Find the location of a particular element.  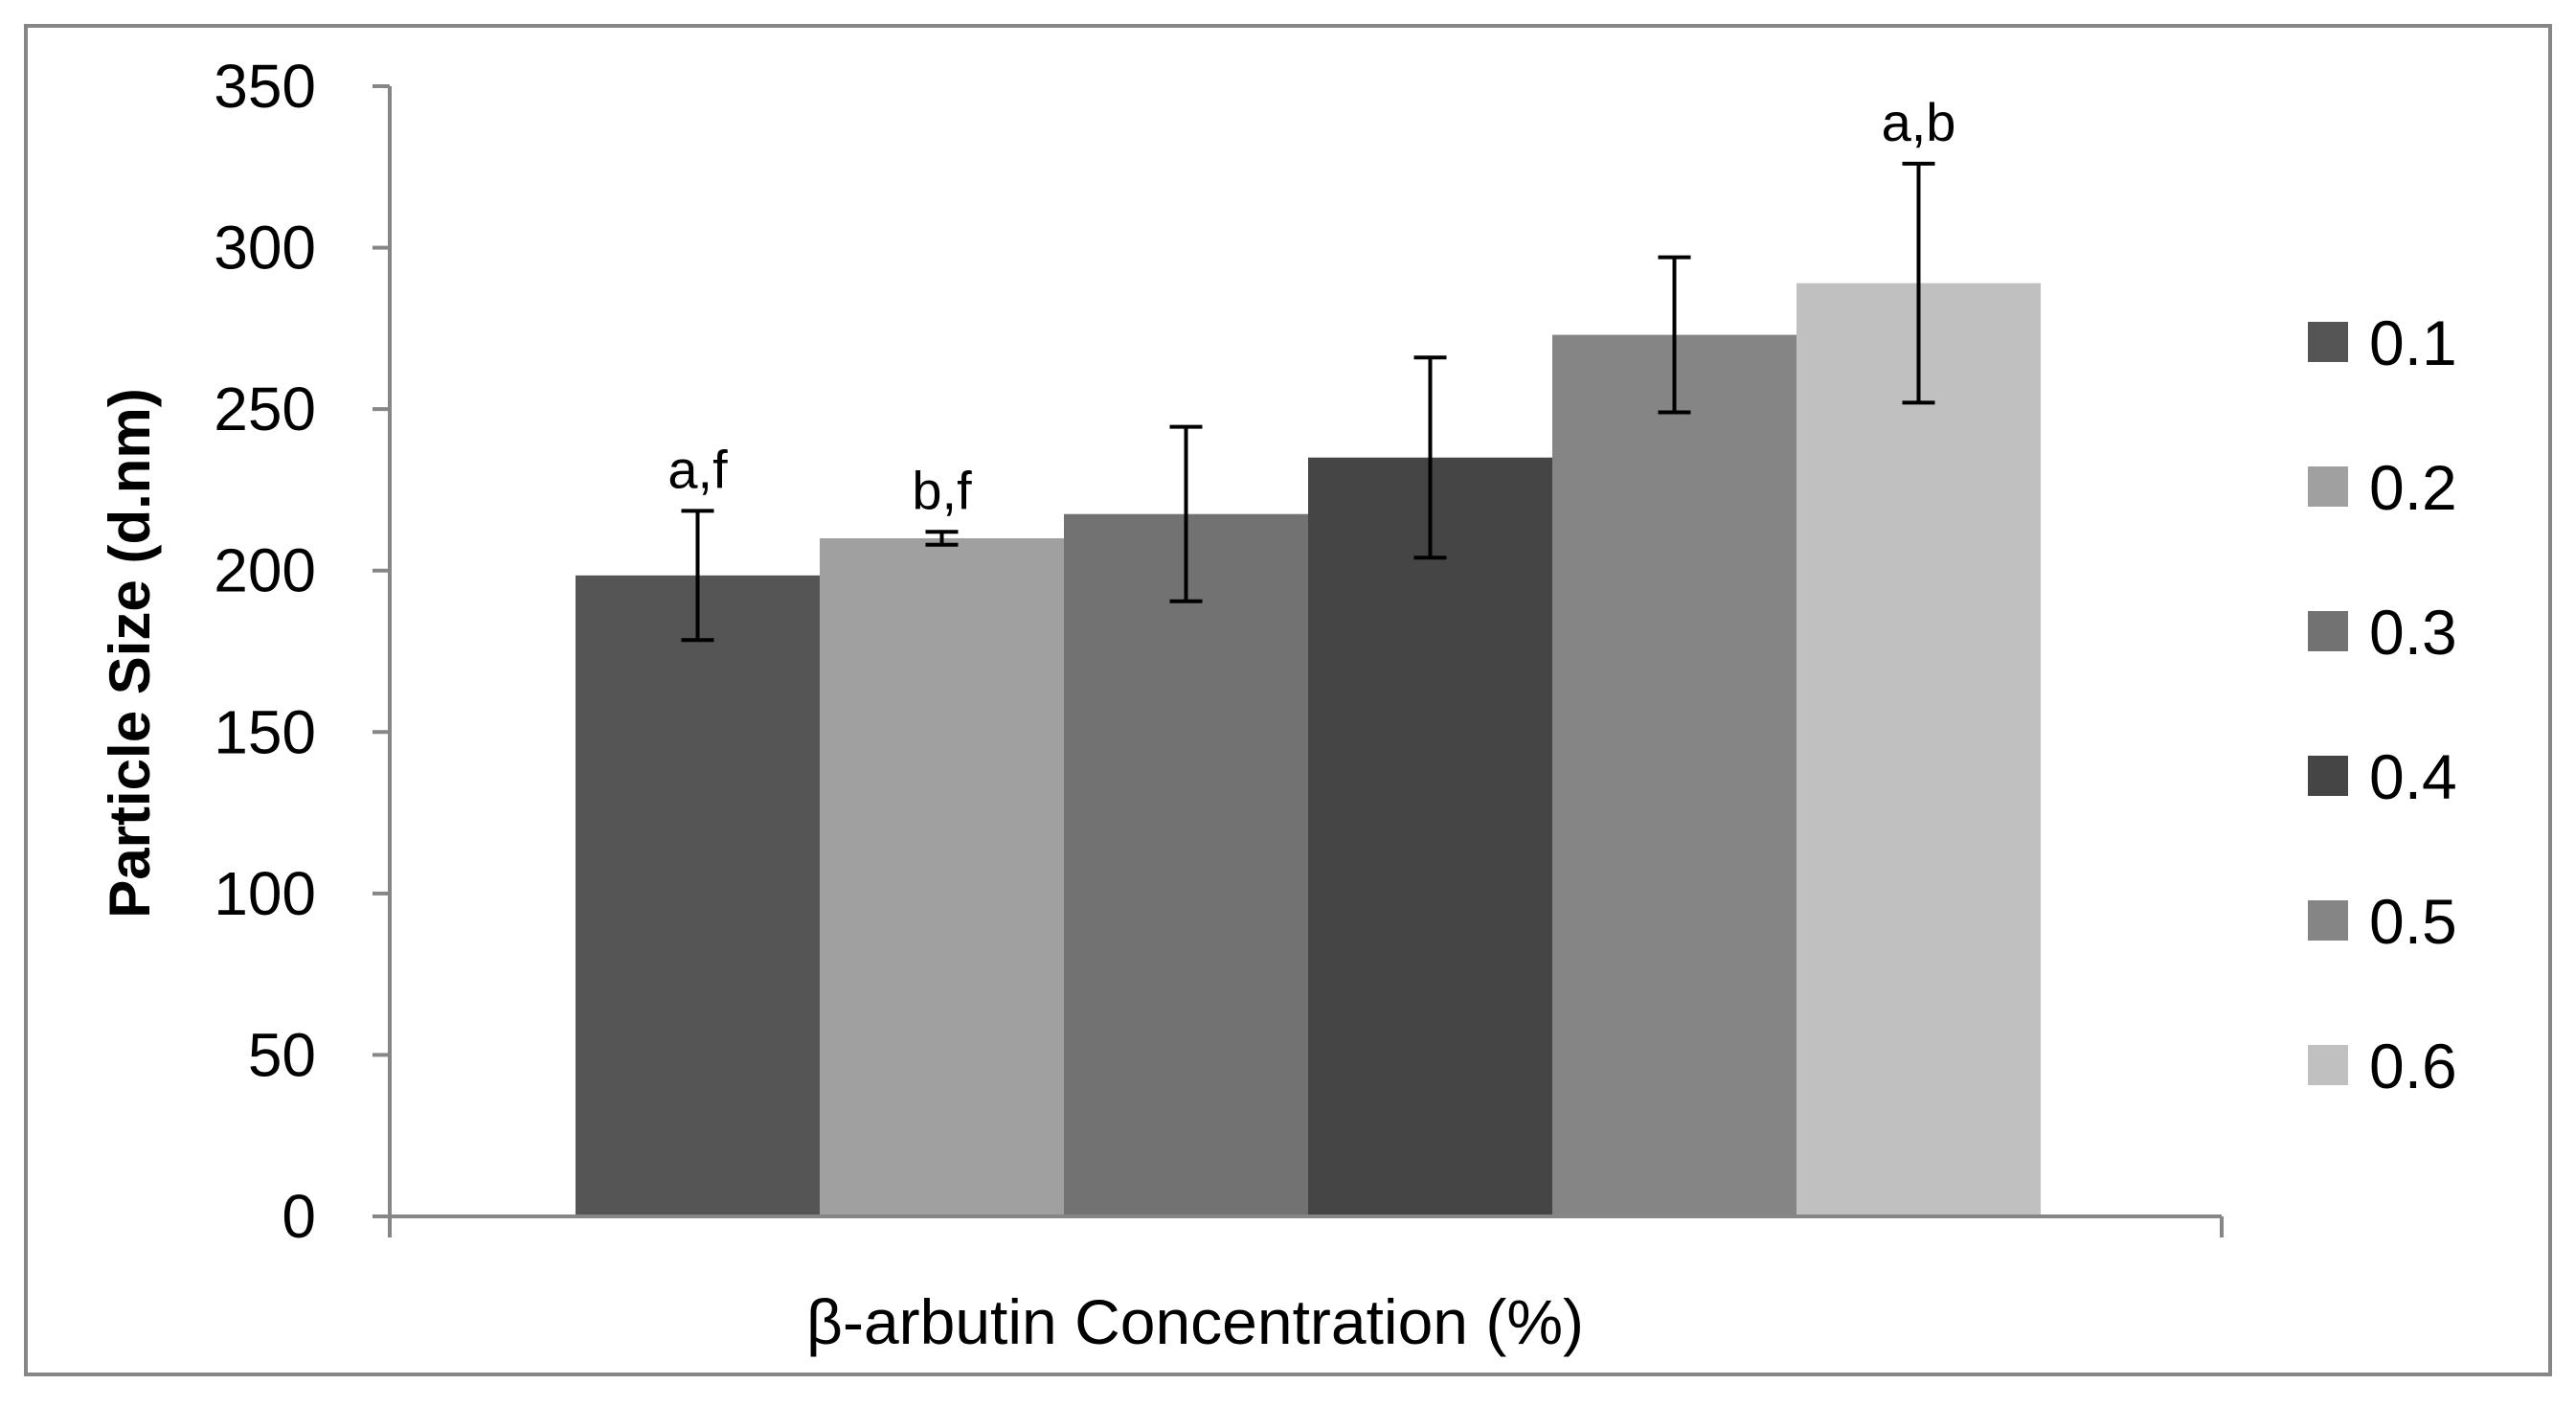

bar-0.4 is located at coordinates (1430, 836).